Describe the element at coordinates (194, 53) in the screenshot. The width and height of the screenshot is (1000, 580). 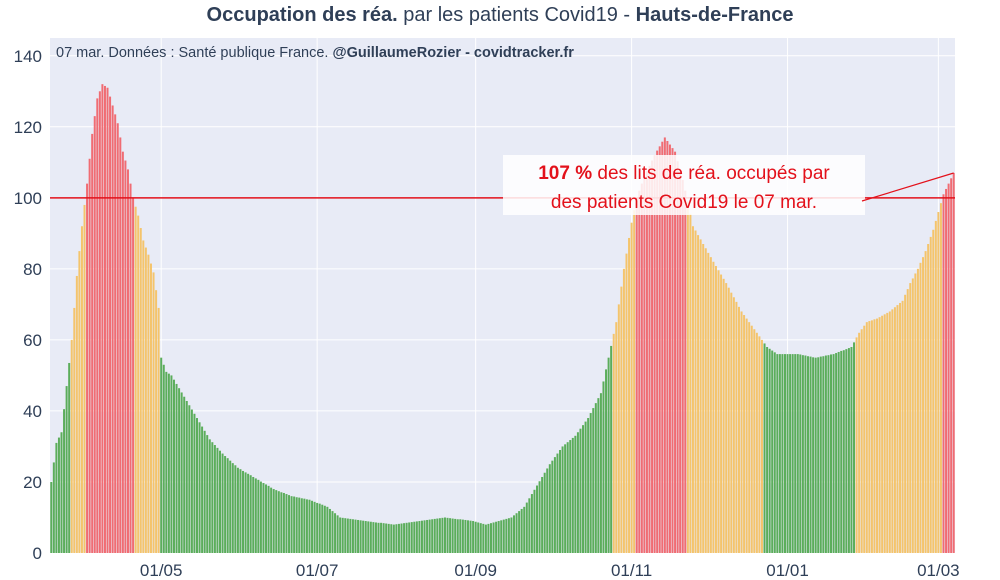
I see `subtitle-source: 07 mar. Données : Santé publique France.` at that location.